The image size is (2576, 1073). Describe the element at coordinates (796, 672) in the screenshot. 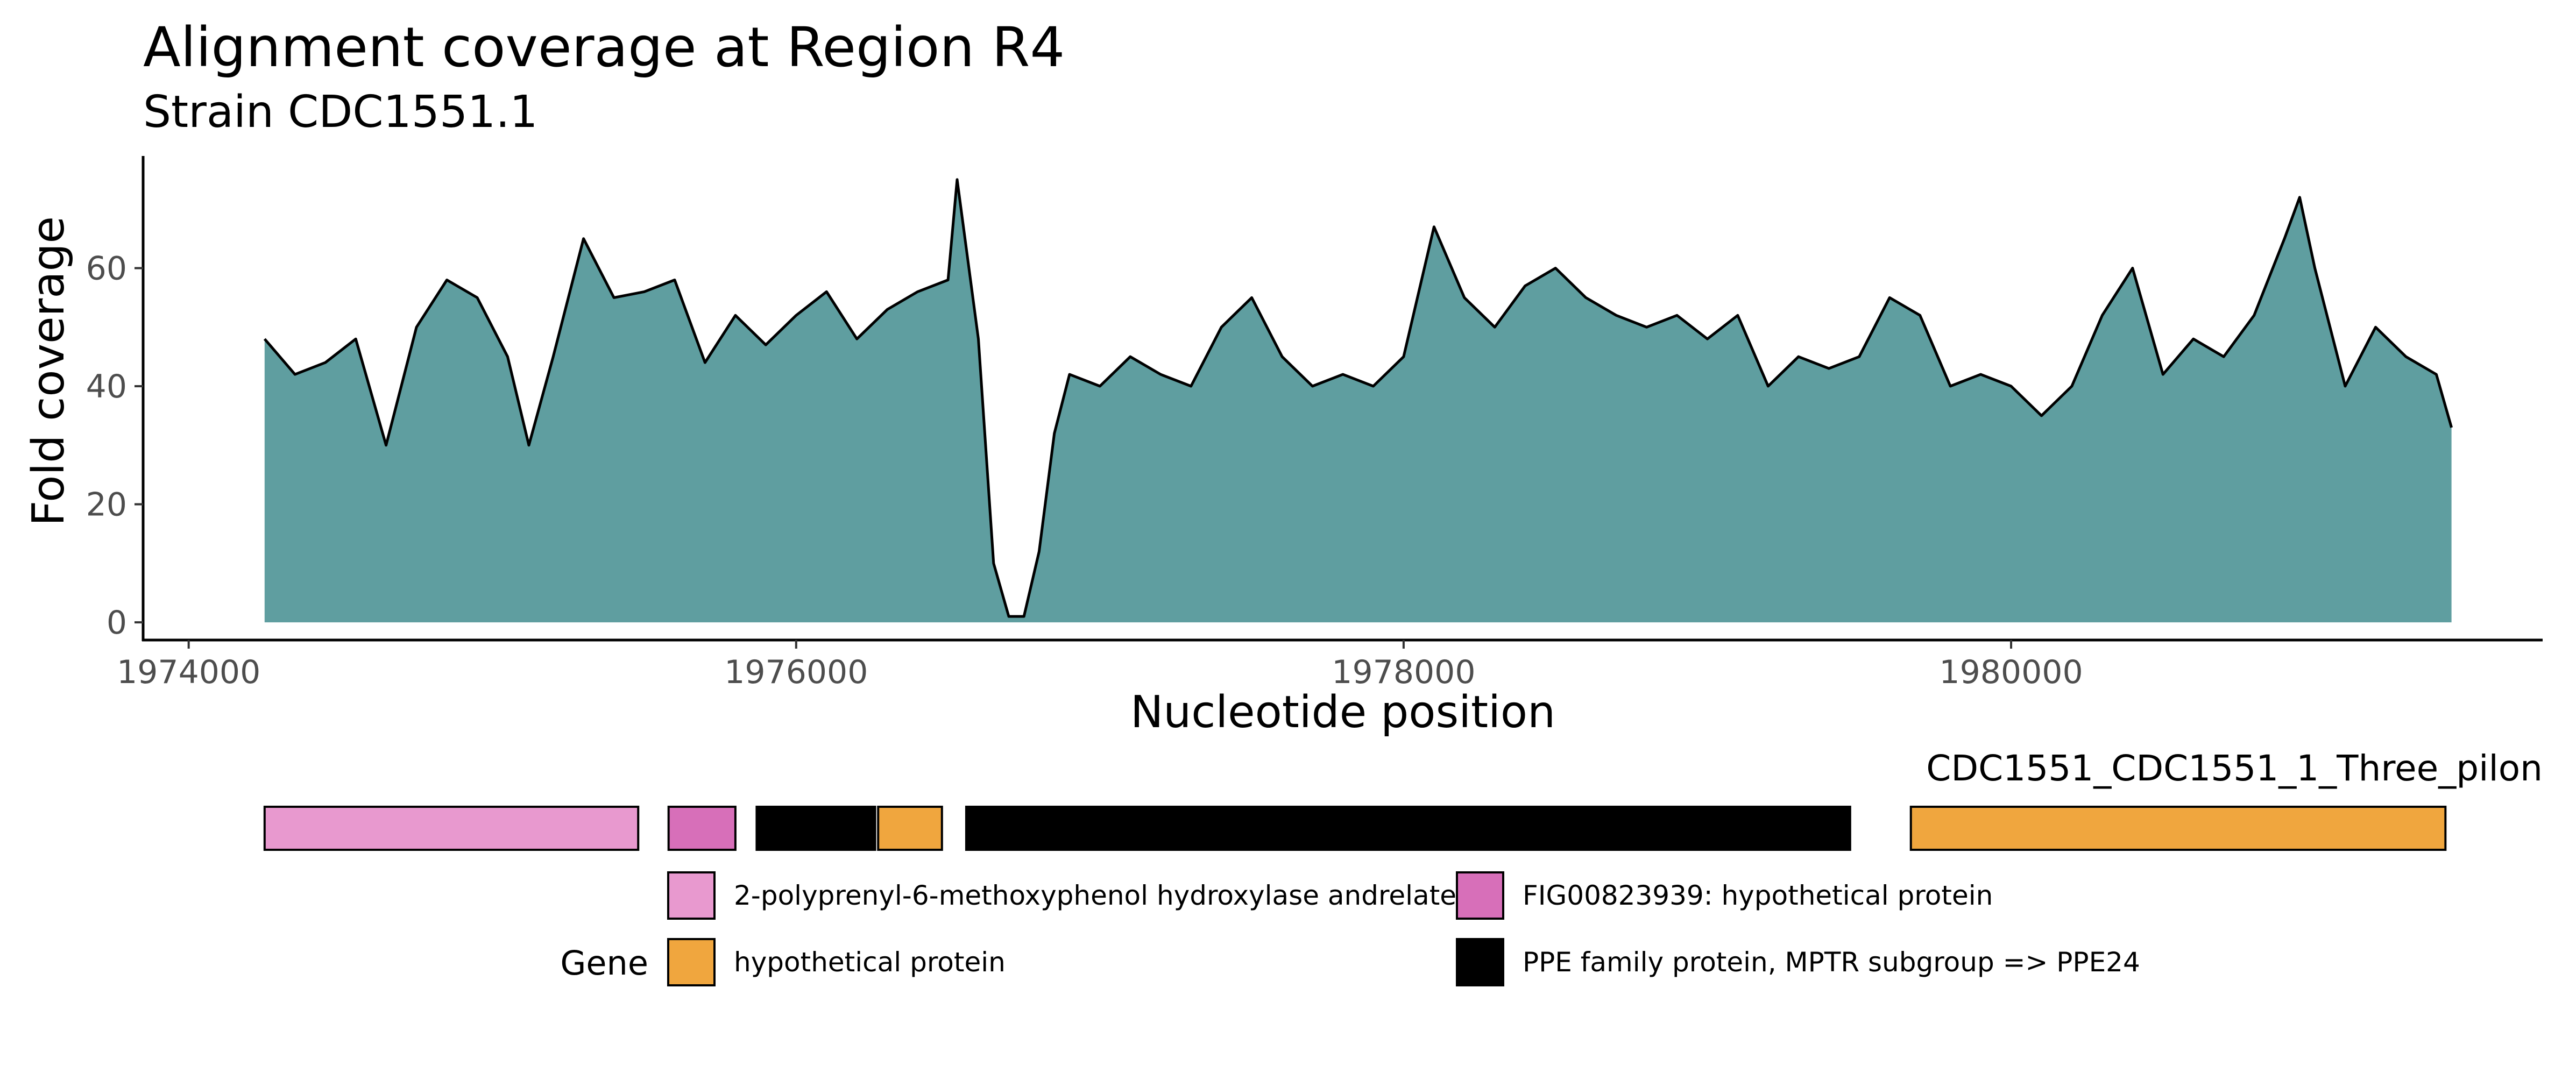

I see `x-tick-label: 1976000` at that location.